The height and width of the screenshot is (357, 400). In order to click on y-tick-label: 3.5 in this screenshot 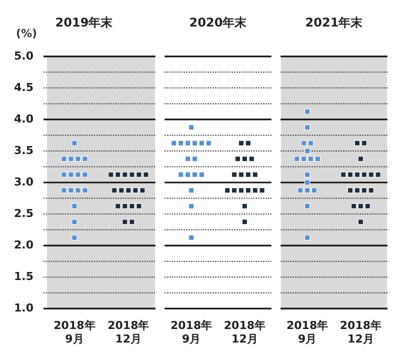, I will do `click(24, 150)`.